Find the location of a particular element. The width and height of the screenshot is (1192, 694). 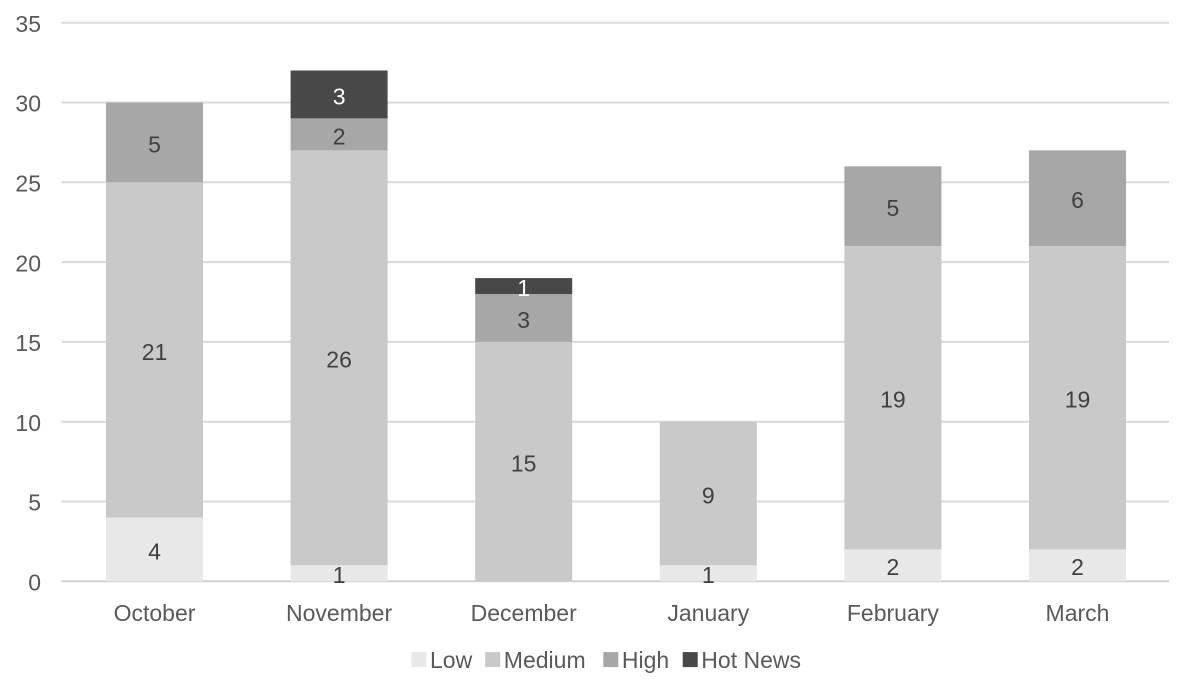

svg-text: 9 is located at coordinates (708, 495).